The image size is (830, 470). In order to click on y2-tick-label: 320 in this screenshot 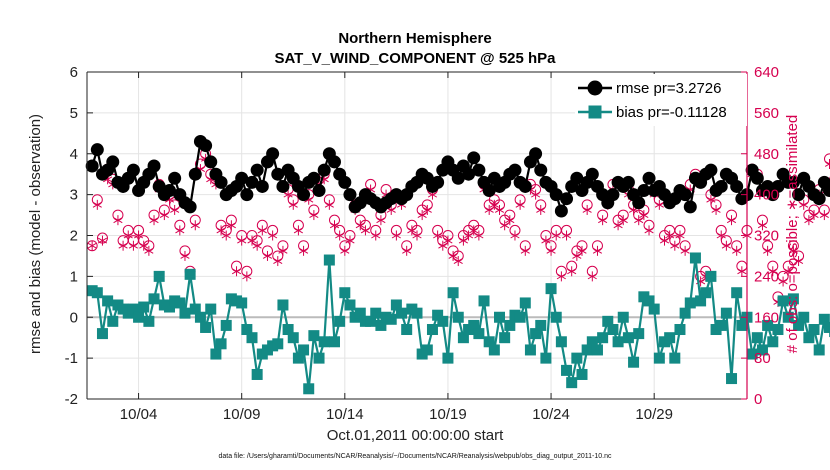, I will do `click(766, 236)`.